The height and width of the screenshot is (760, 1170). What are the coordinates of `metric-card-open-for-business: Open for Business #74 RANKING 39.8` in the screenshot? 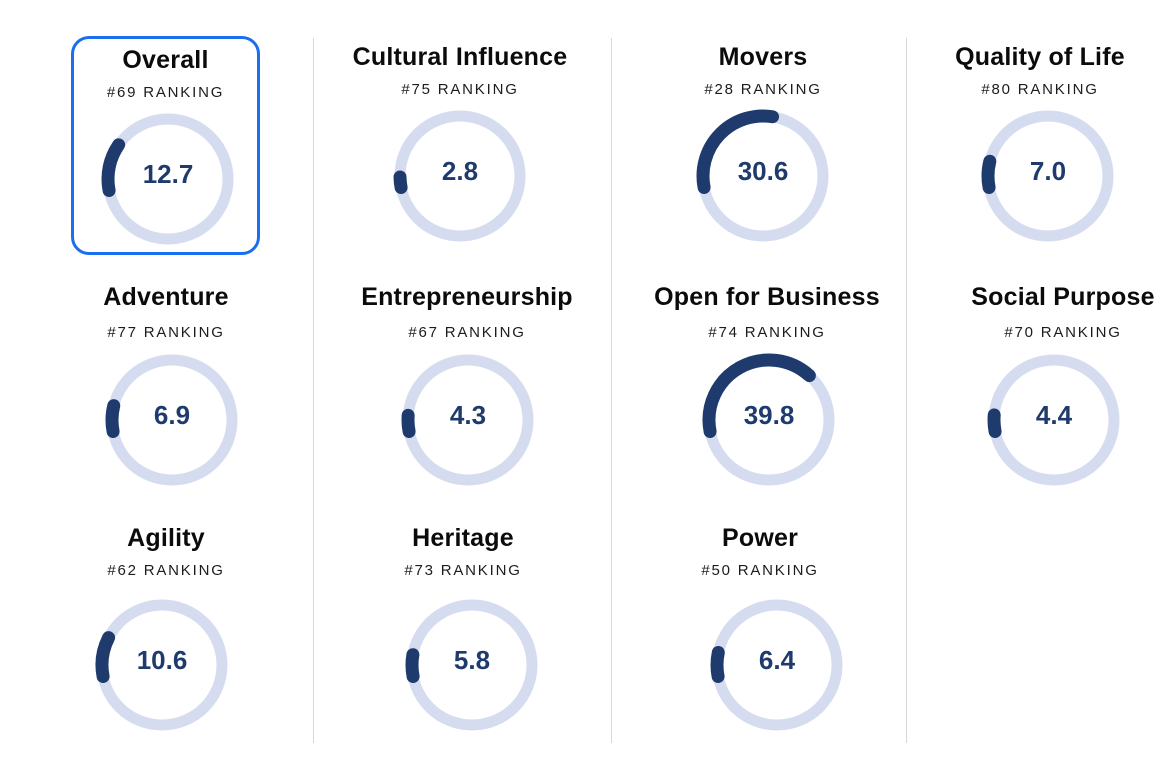 It's located at (767, 387).